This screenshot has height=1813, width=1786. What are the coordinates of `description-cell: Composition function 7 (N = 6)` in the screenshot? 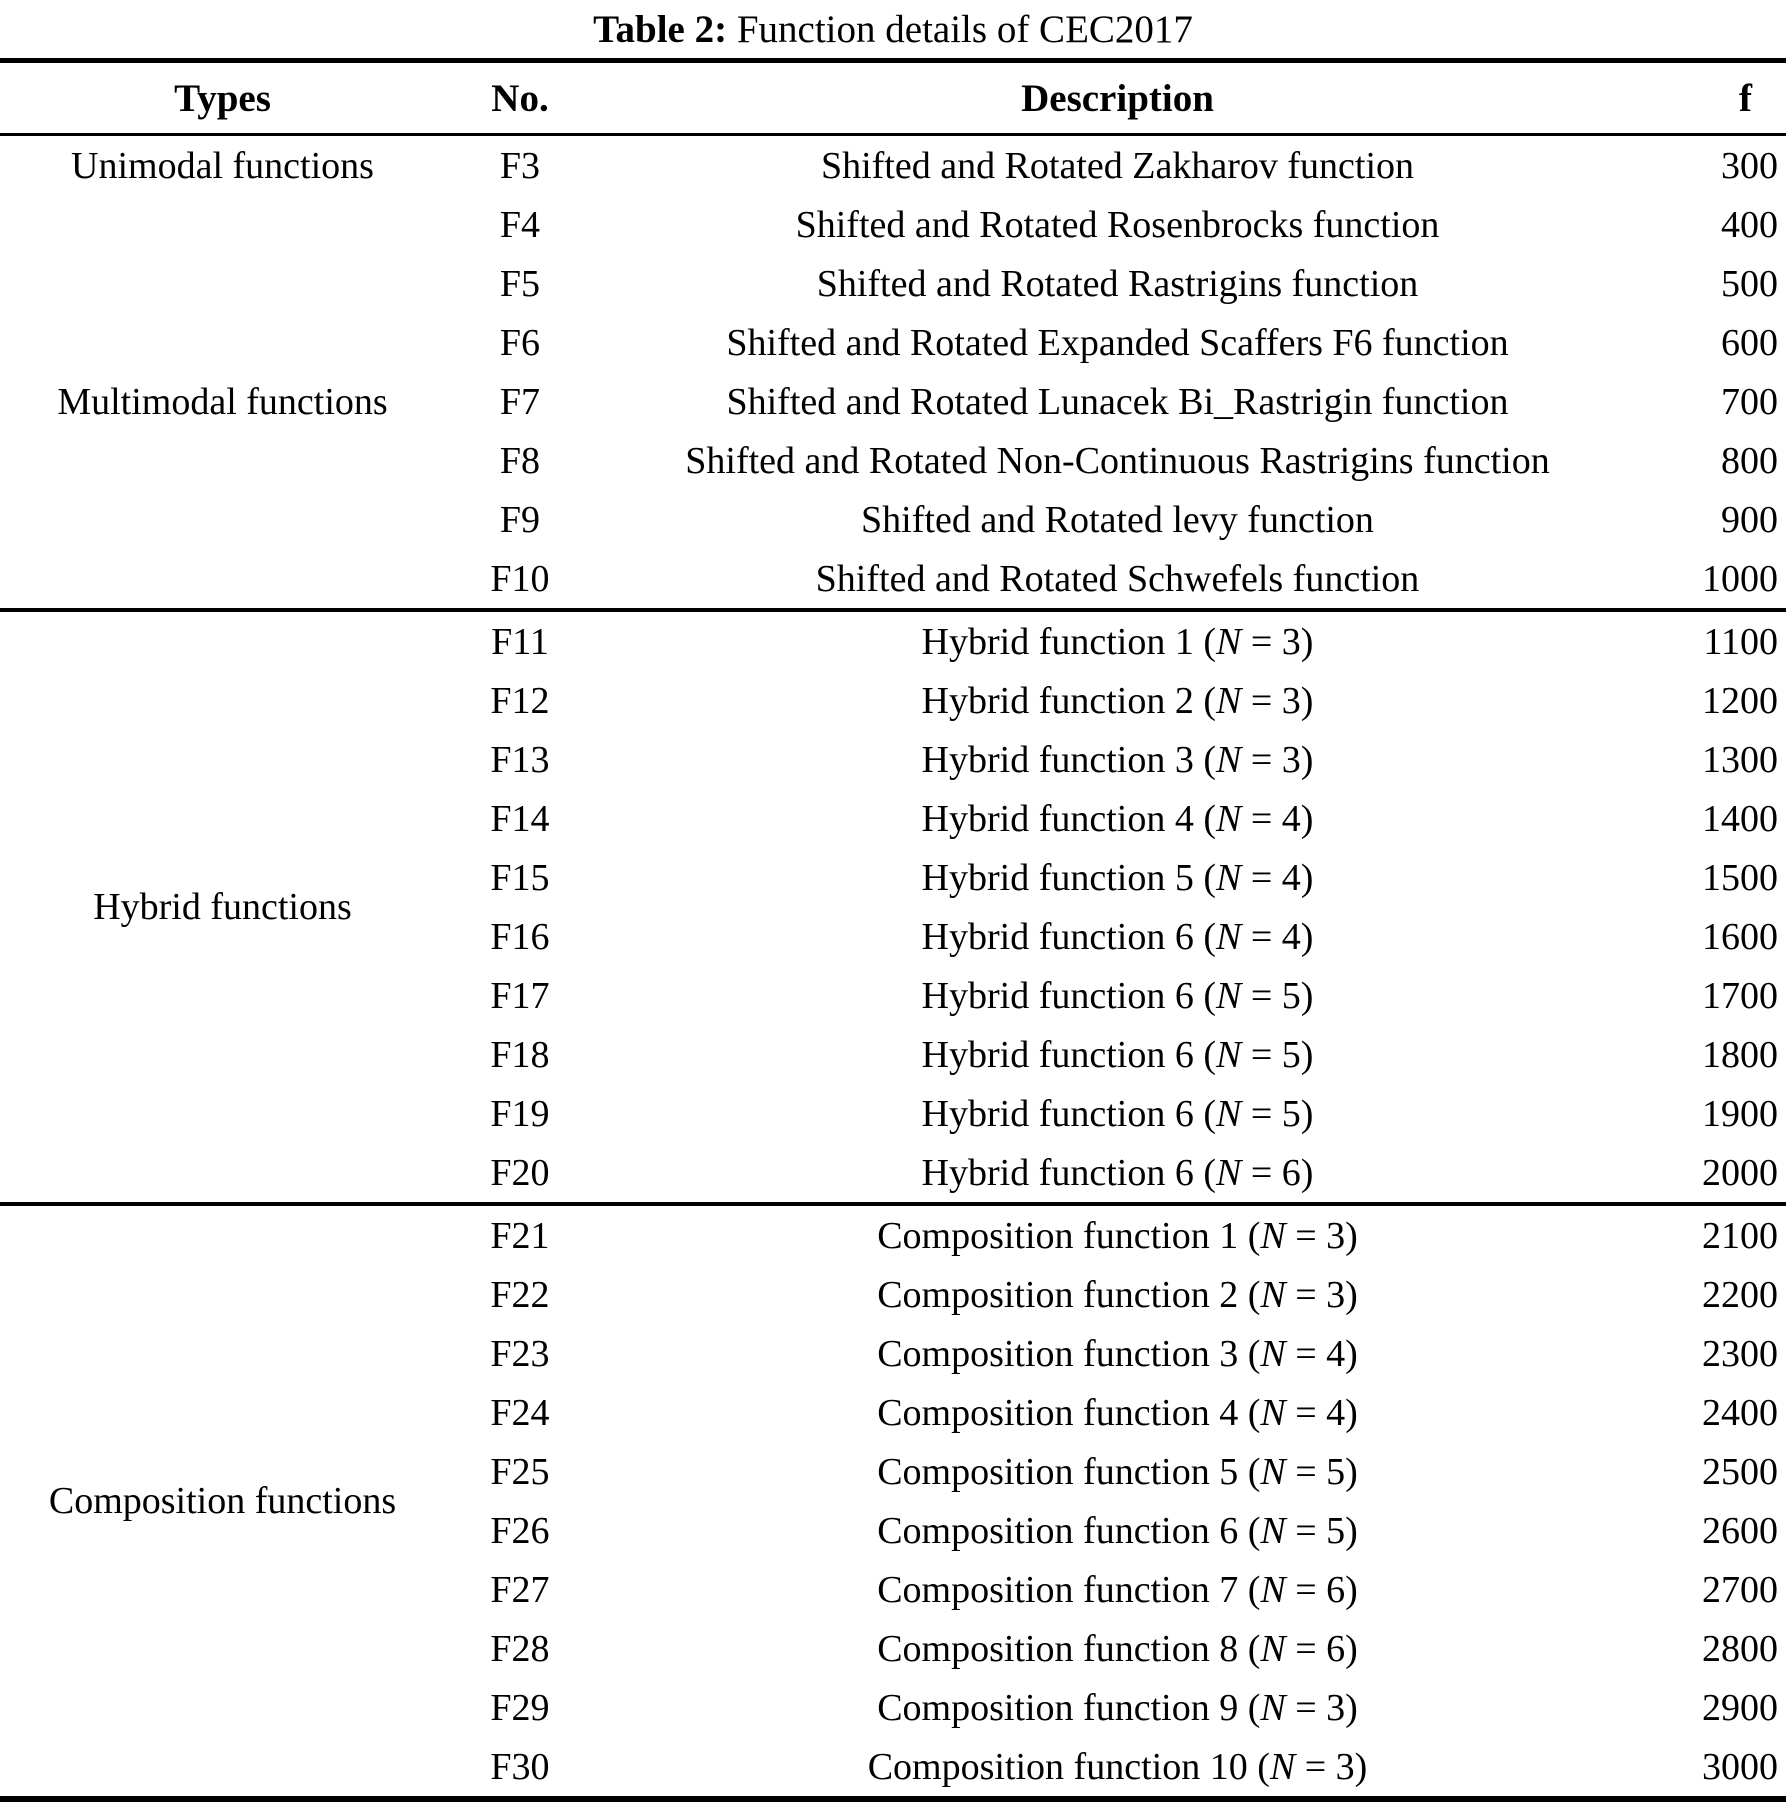 It's located at (1117, 1589).